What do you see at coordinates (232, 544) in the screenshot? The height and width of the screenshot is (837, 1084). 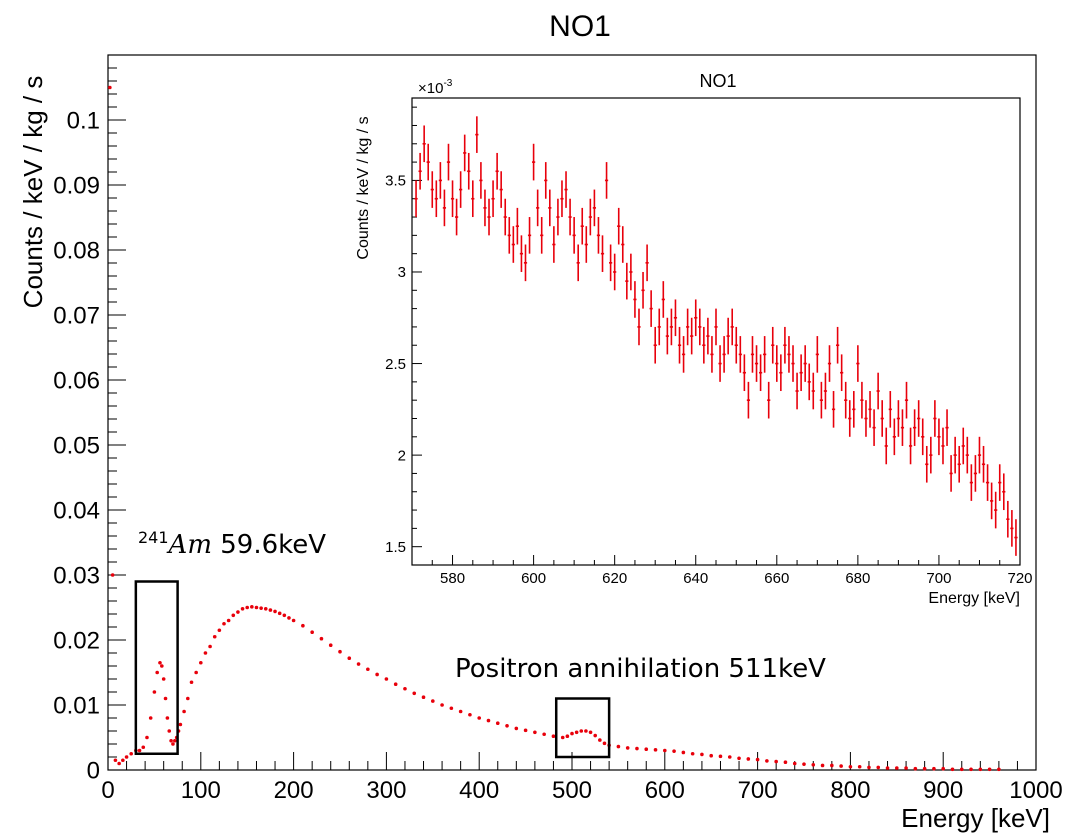 I see `am-peak-label: 241Am 59.6keV` at bounding box center [232, 544].